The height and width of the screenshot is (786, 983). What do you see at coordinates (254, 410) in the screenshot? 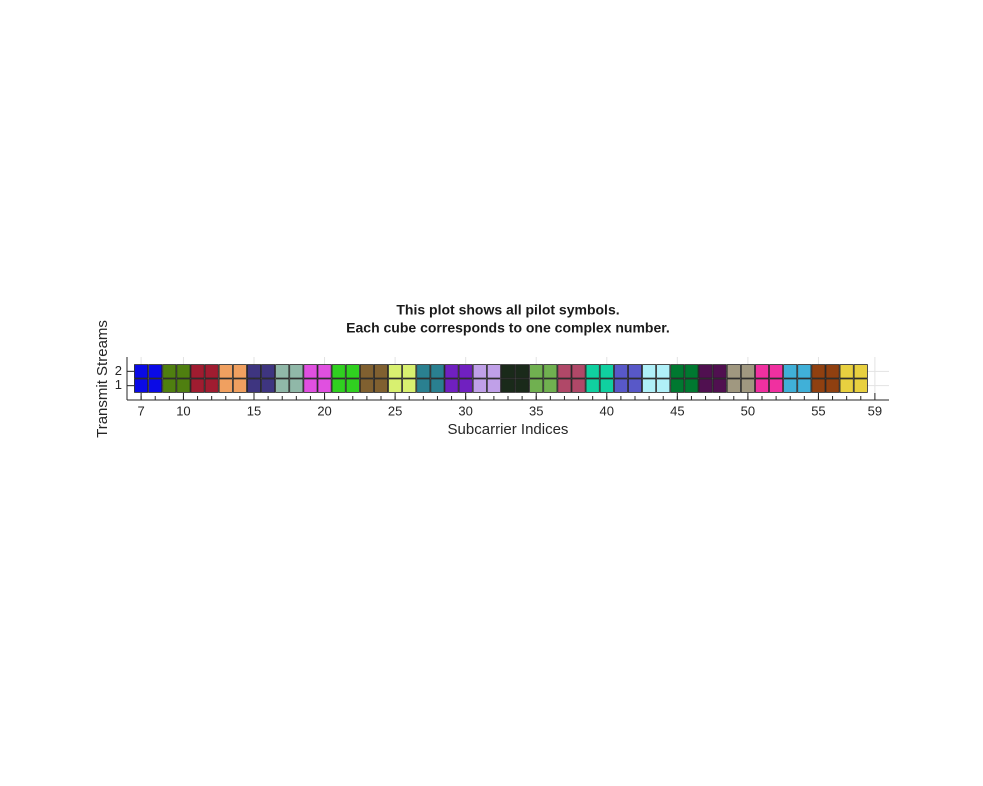
I see `x-tick-label: 15` at bounding box center [254, 410].